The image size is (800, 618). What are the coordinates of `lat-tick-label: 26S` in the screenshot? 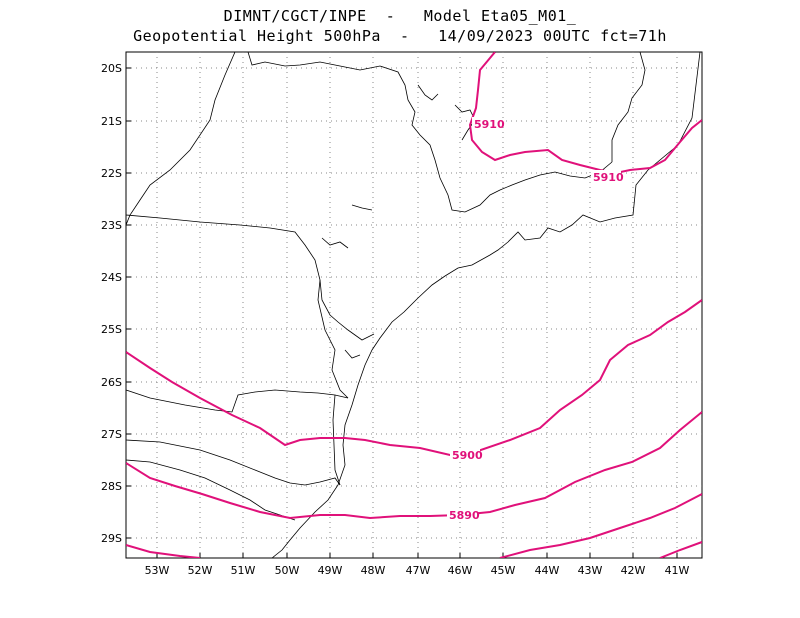 It's located at (111, 382).